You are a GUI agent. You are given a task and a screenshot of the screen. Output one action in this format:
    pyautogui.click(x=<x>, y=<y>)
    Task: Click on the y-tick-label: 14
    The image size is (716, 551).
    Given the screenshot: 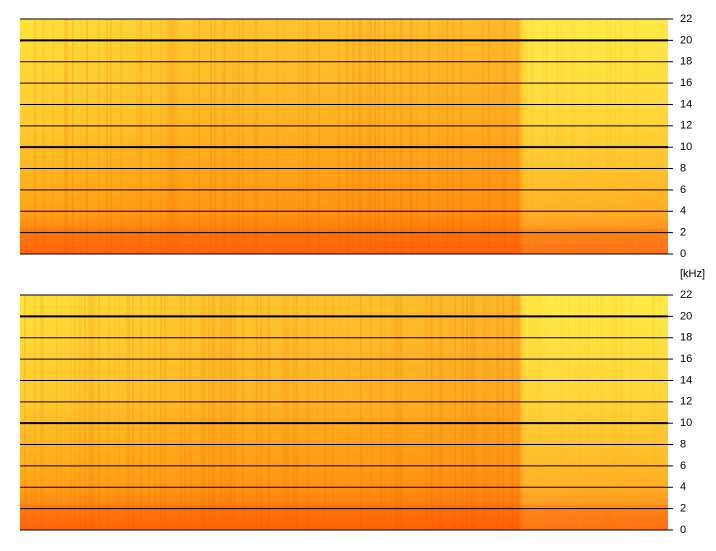 What is the action you would take?
    pyautogui.click(x=686, y=380)
    